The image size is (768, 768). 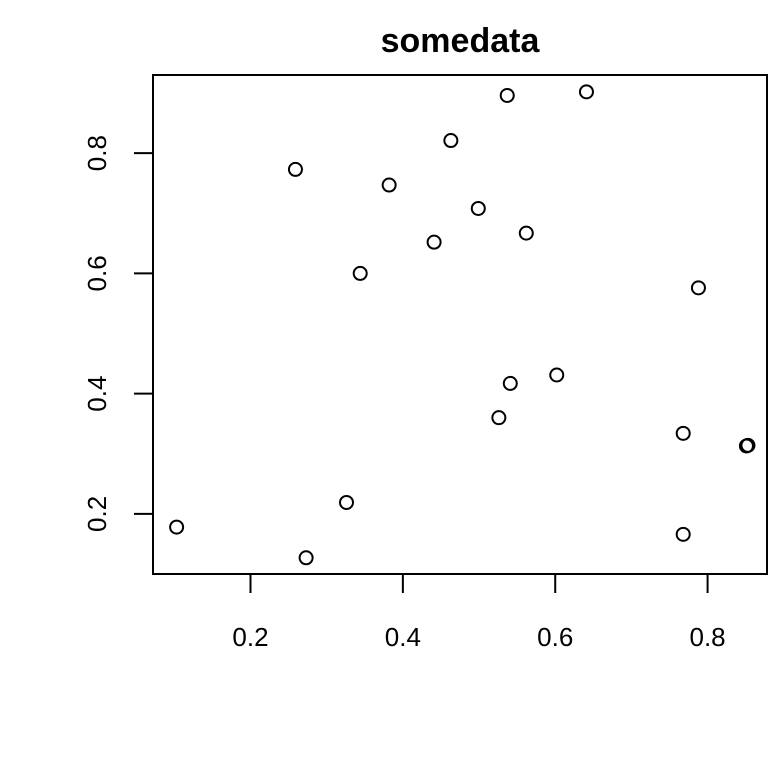 What do you see at coordinates (118, 333) in the screenshot?
I see `y-axis: 0.2 0.4 0.6 0.8` at bounding box center [118, 333].